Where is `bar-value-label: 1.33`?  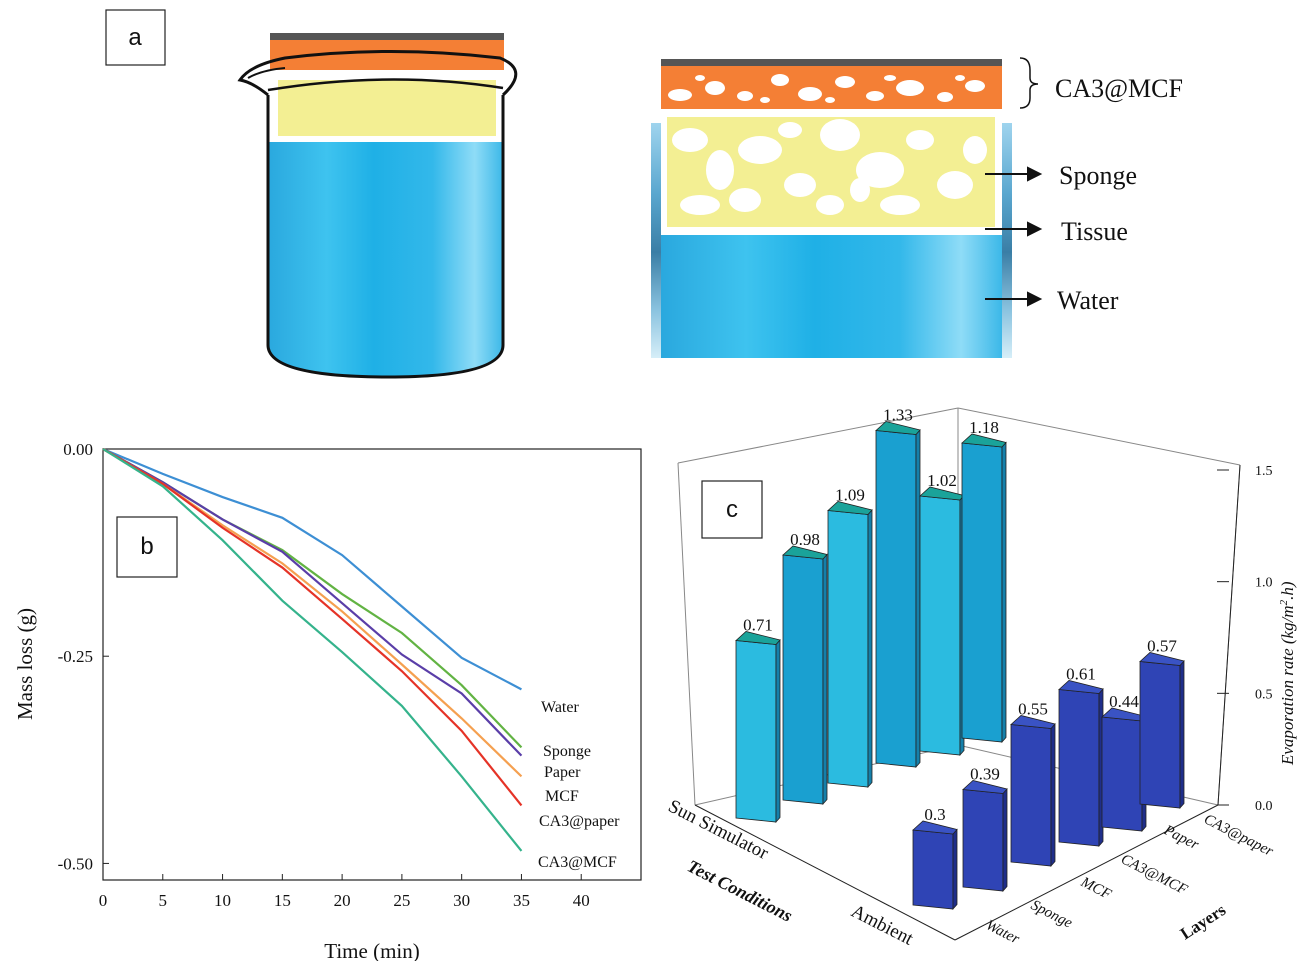 bar-value-label: 1.33 is located at coordinates (898, 415).